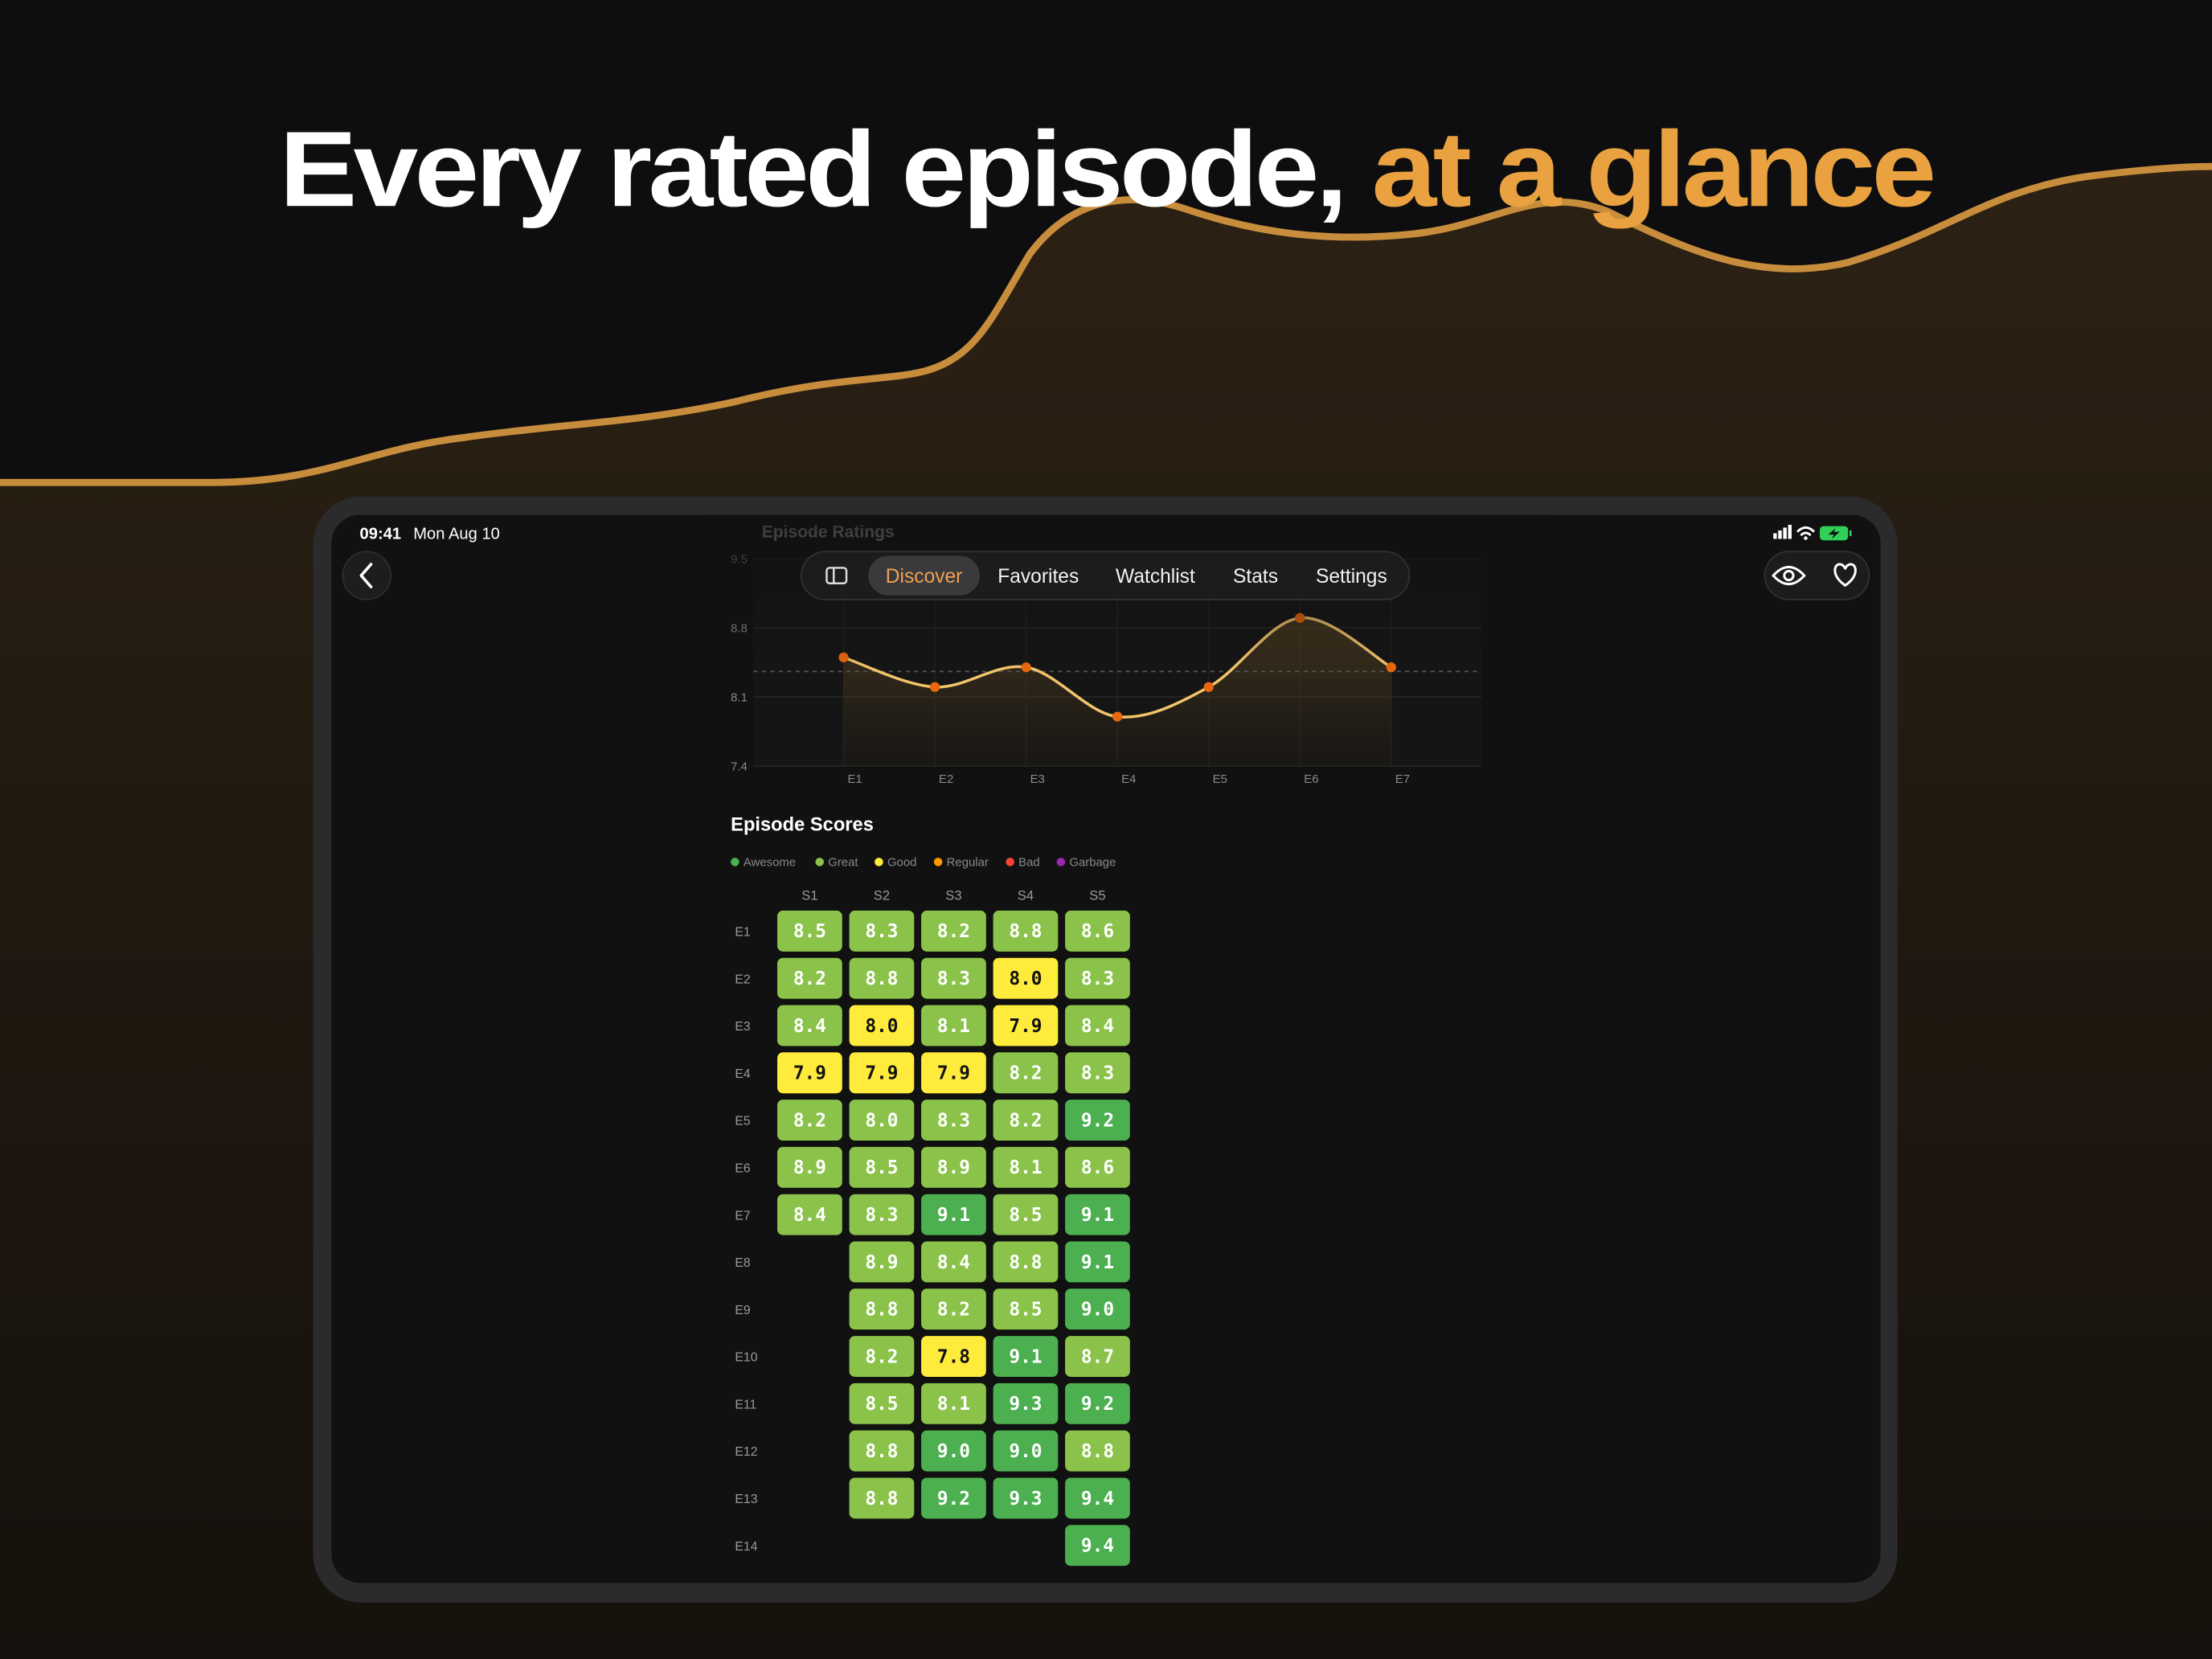 The image size is (2212, 1659). Describe the element at coordinates (802, 825) in the screenshot. I see `section-title: Episode Scores` at that location.